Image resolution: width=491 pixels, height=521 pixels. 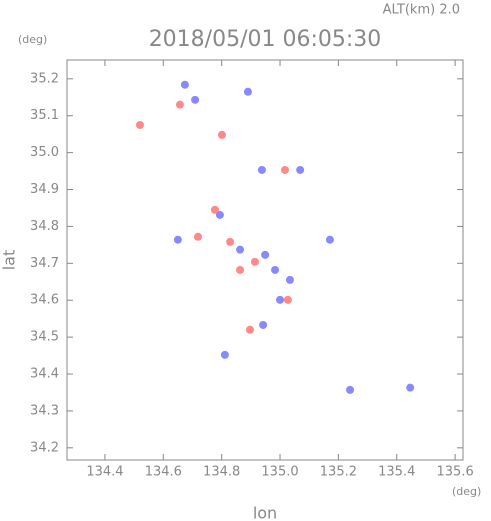 What do you see at coordinates (32, 39) in the screenshot?
I see `y-unit: (deg)` at bounding box center [32, 39].